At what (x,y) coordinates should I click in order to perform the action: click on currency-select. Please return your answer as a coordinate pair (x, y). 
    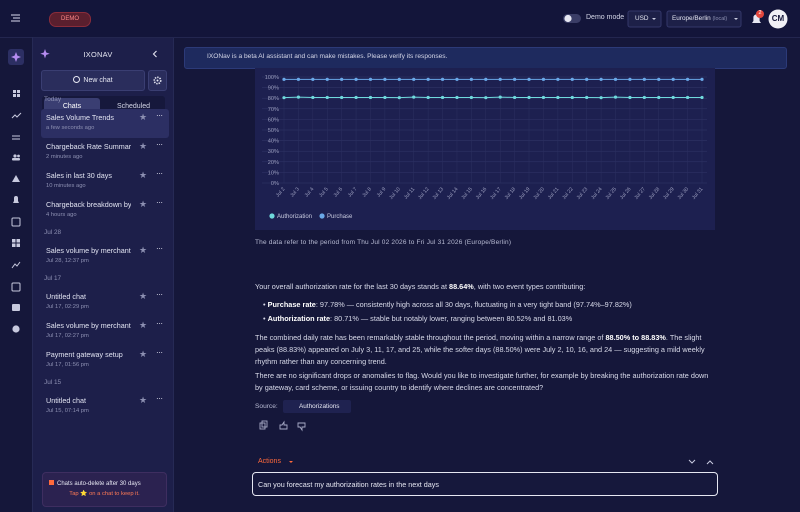
    Looking at the image, I should click on (644, 19).